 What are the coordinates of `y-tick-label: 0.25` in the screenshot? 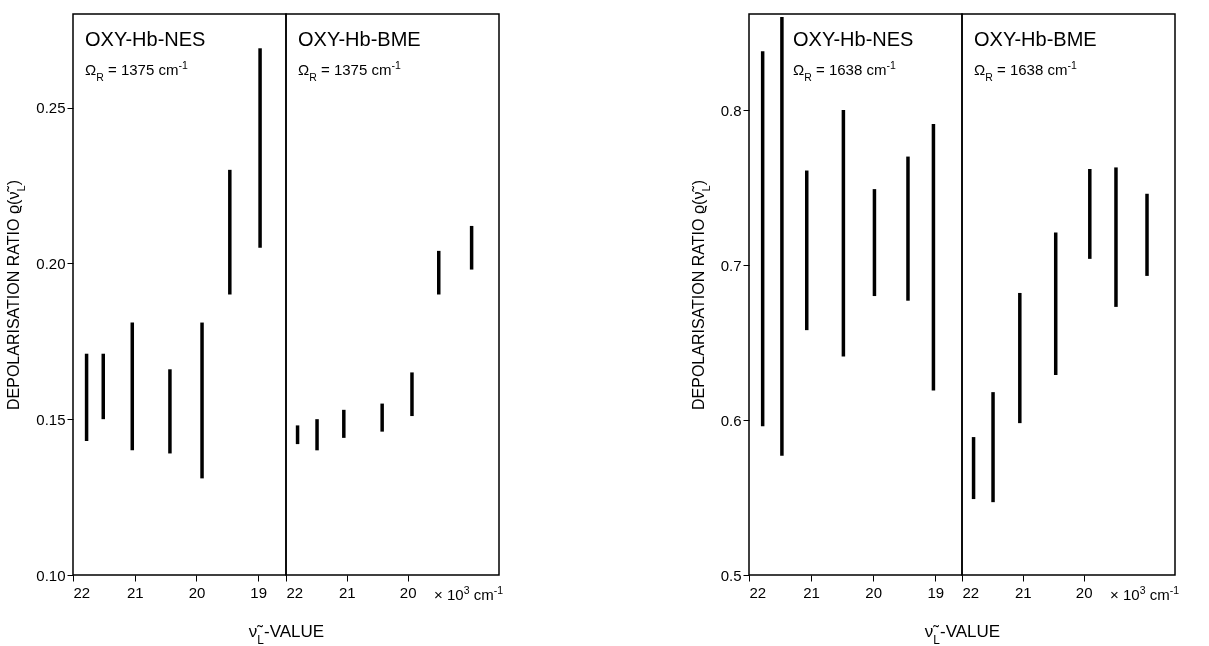 It's located at (51, 107).